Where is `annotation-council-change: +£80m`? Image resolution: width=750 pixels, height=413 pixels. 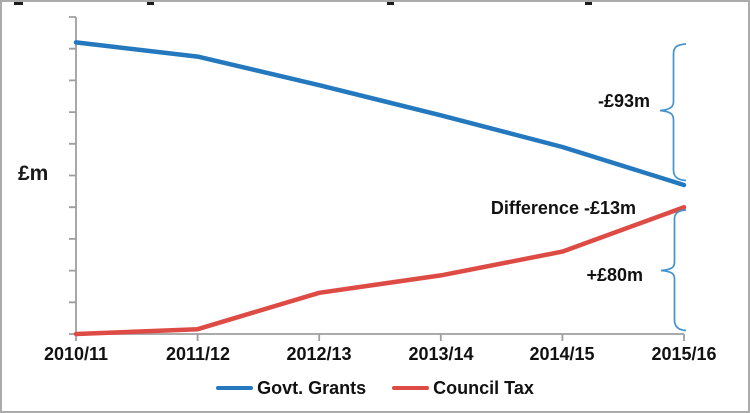 annotation-council-change: +£80m is located at coordinates (614, 275).